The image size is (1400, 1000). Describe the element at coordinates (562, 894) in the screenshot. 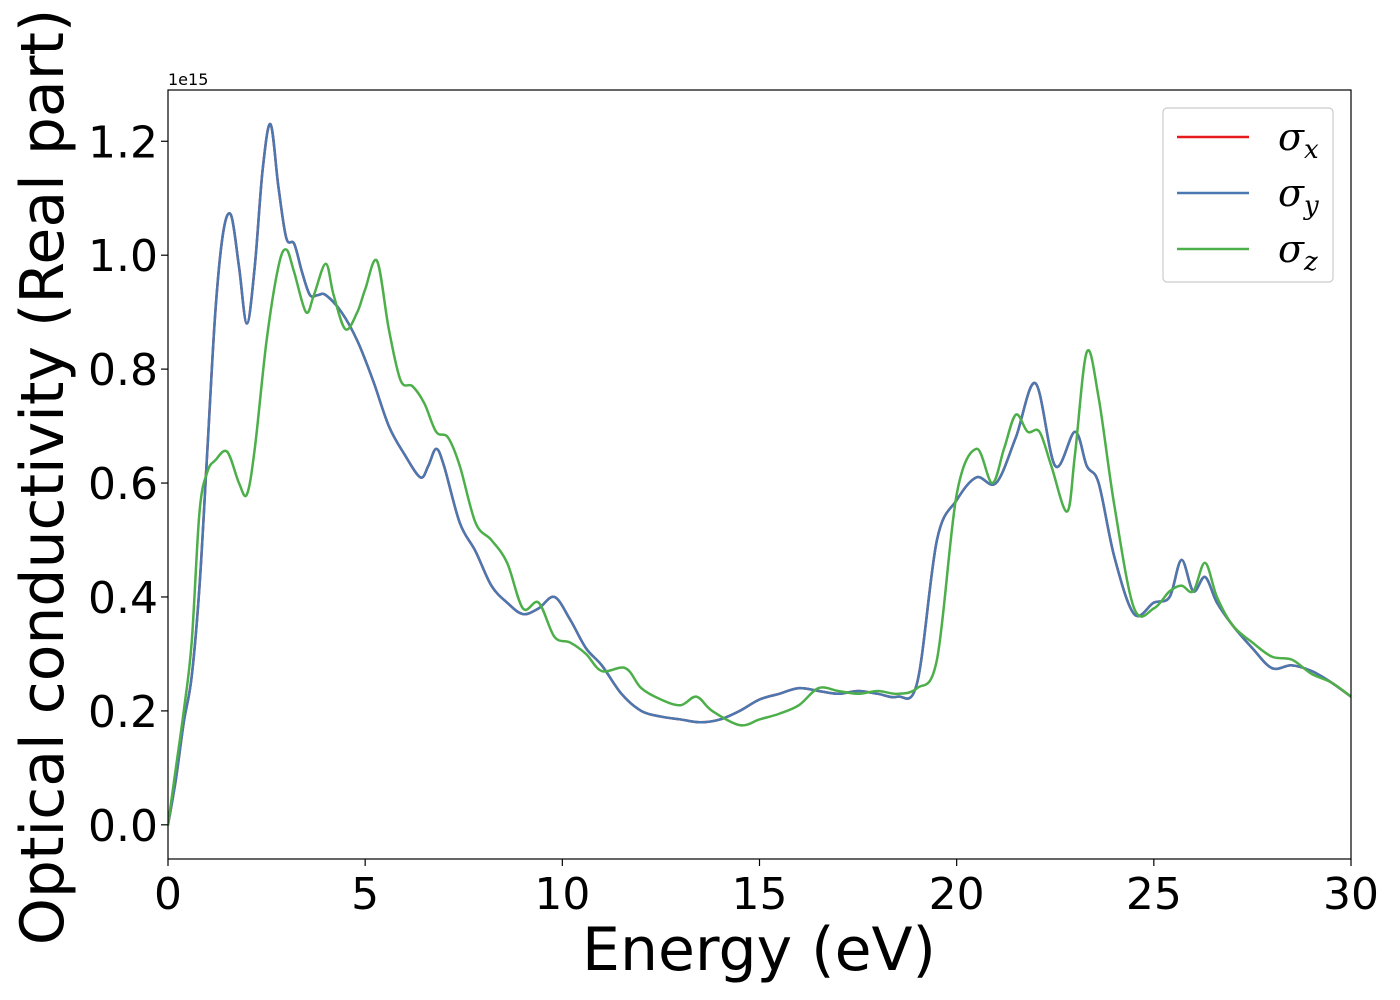

I see `x-tick-label: 10` at that location.